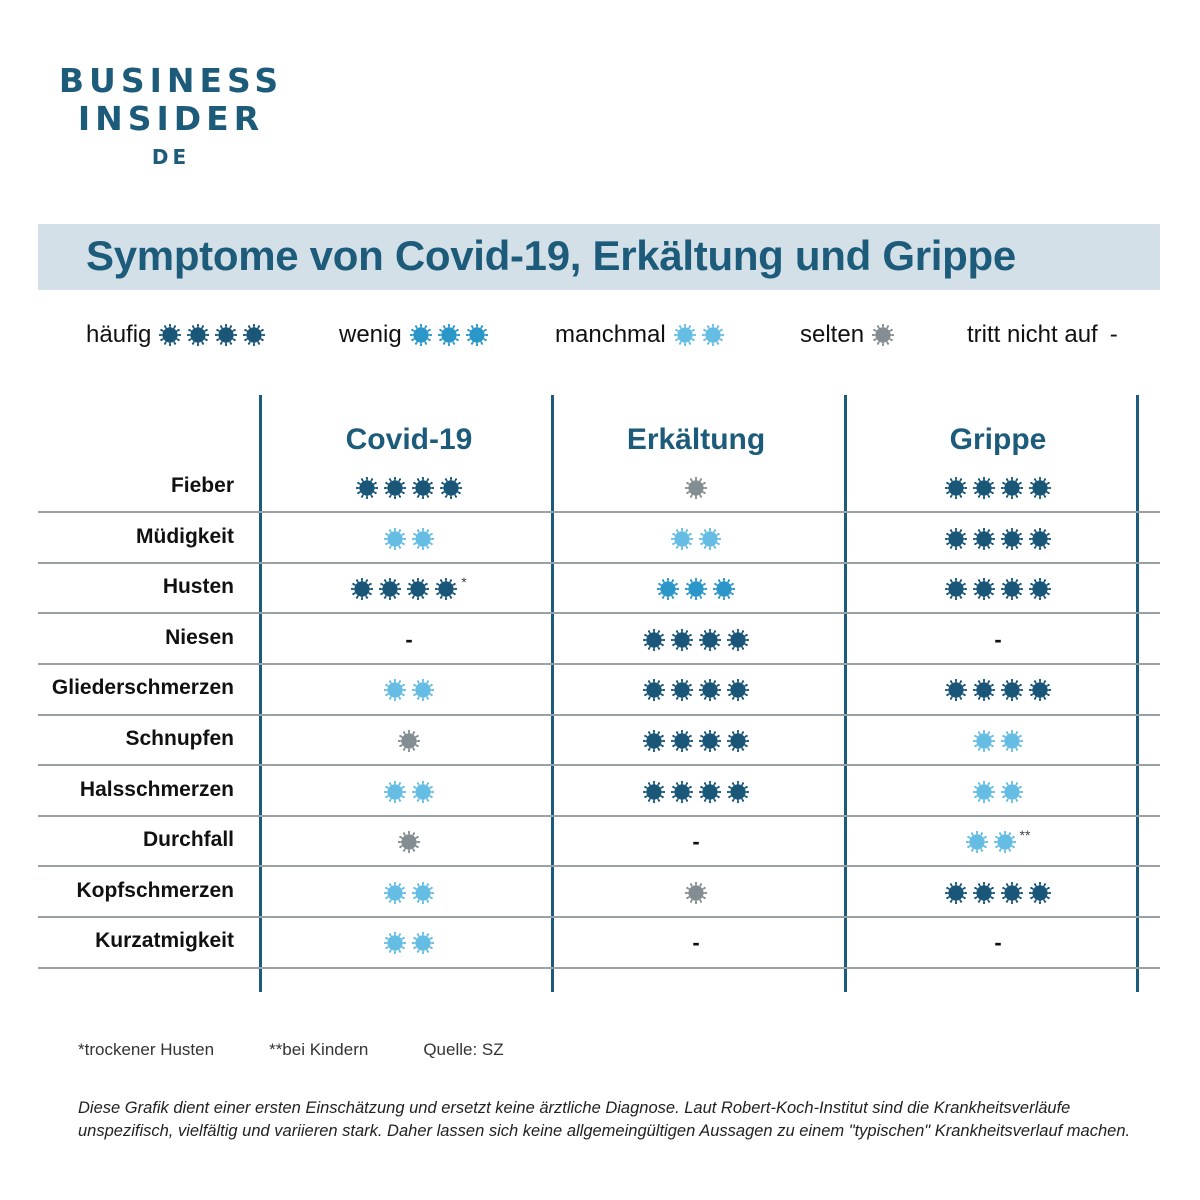 This screenshot has width=1200, height=1200. I want to click on rating-cell: **, so click(998, 842).